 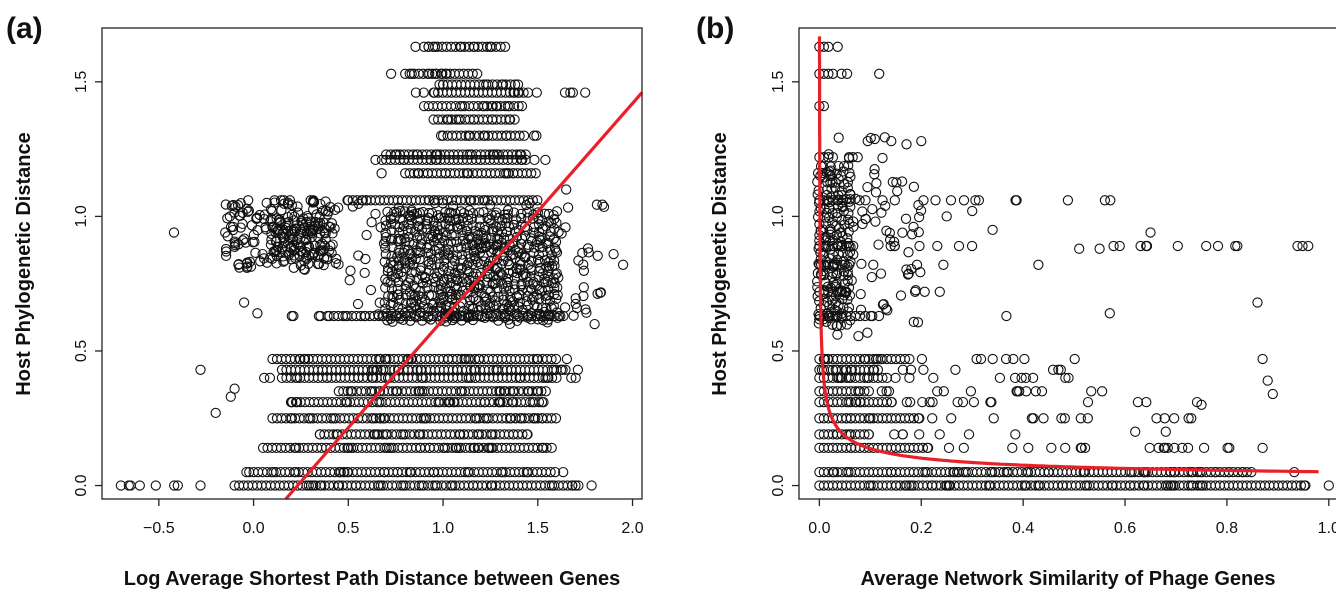 I want to click on panel-a-x-tick-label: 1.0, so click(x=443, y=528).